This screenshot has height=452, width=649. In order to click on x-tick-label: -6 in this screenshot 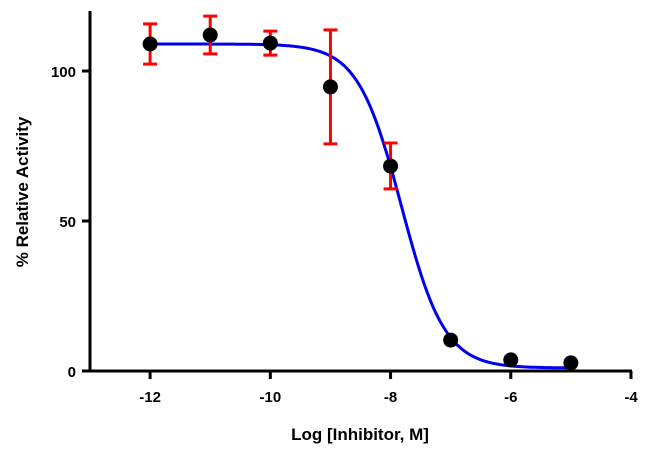, I will do `click(510, 397)`.